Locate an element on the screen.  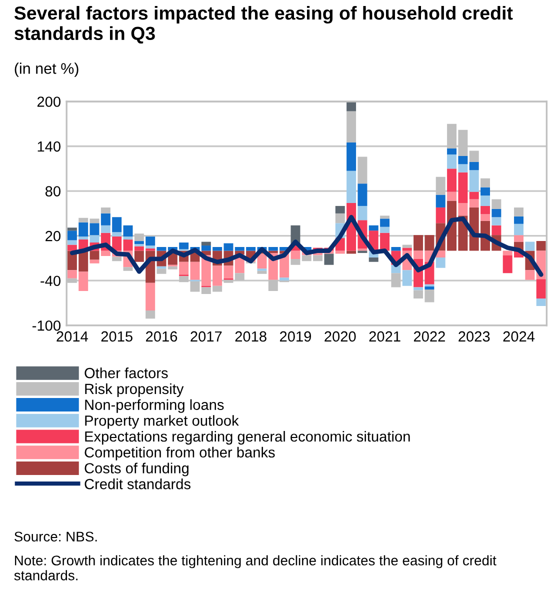
x-tick-label: 2019 is located at coordinates (296, 336).